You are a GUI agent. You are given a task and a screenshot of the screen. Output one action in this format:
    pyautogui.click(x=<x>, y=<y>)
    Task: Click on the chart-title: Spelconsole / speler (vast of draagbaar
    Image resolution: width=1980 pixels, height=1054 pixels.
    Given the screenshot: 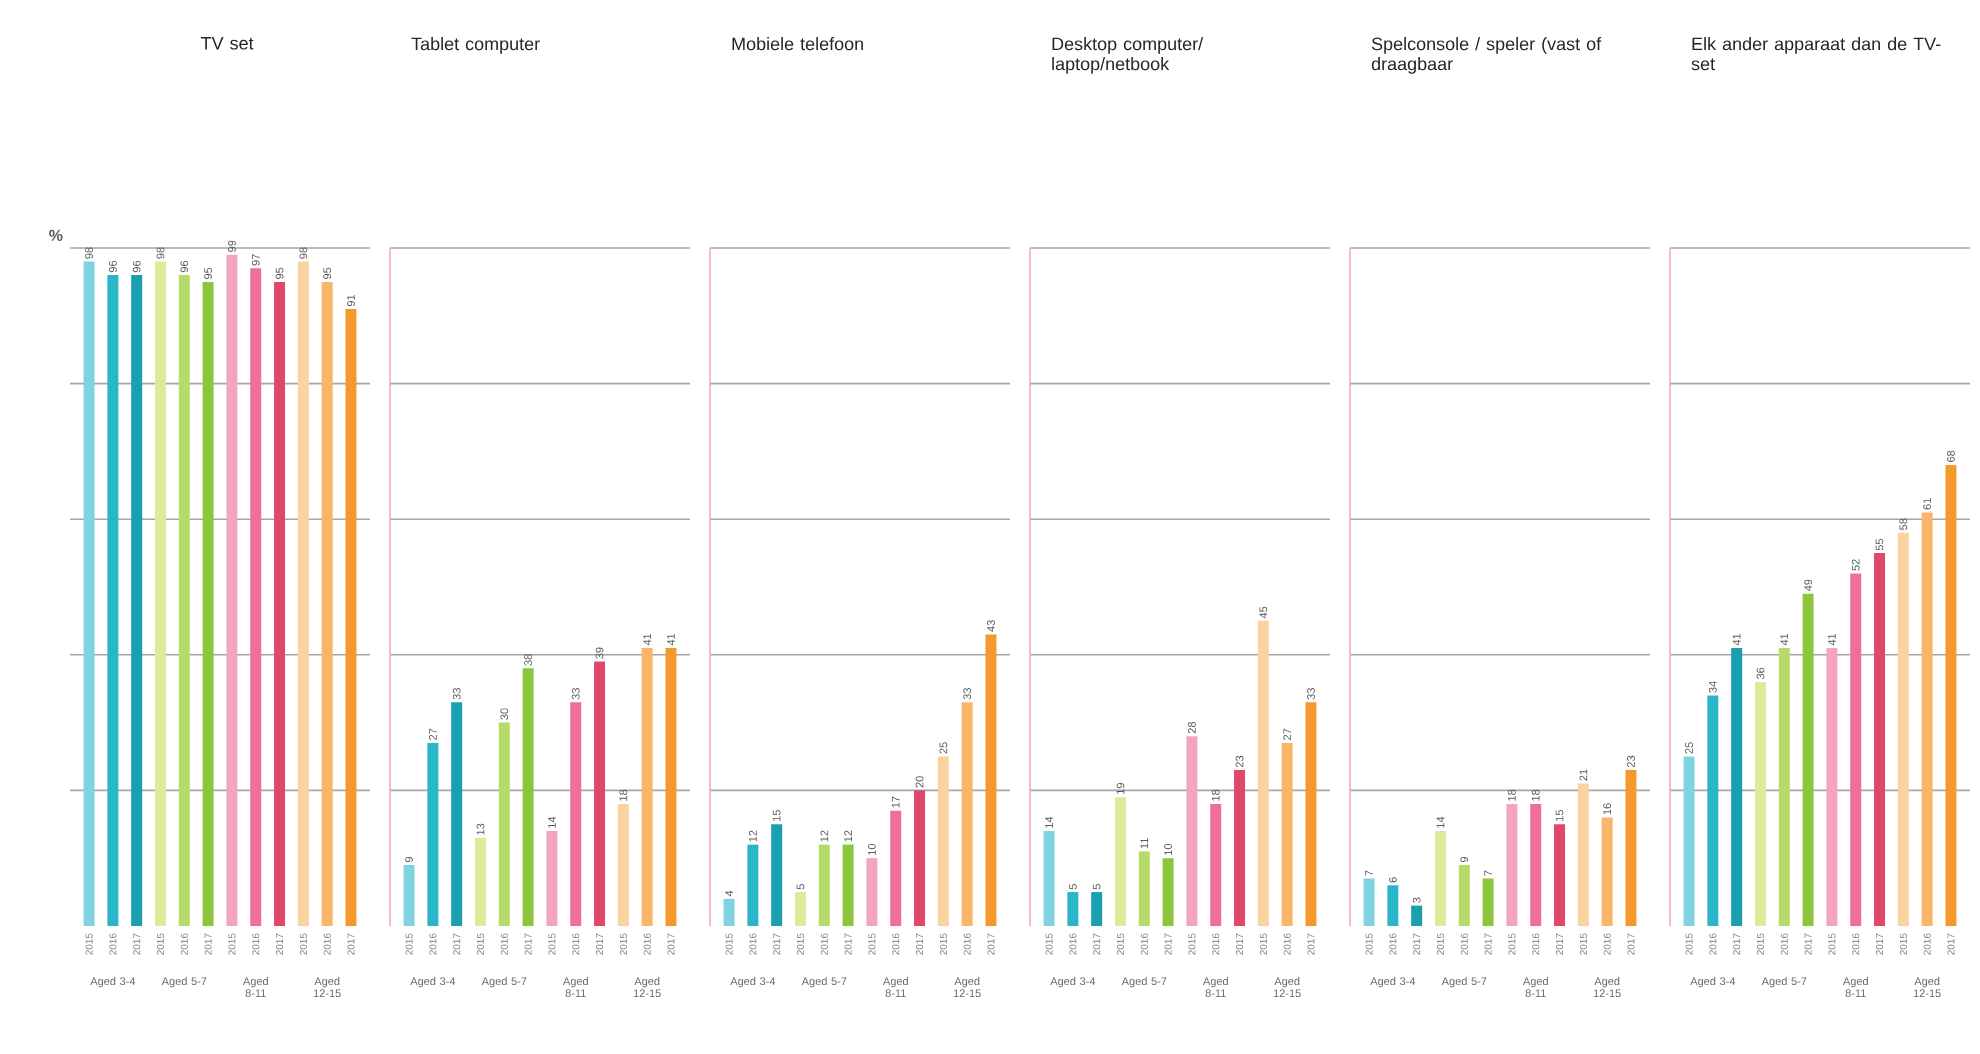 What is the action you would take?
    pyautogui.click(x=1486, y=55)
    